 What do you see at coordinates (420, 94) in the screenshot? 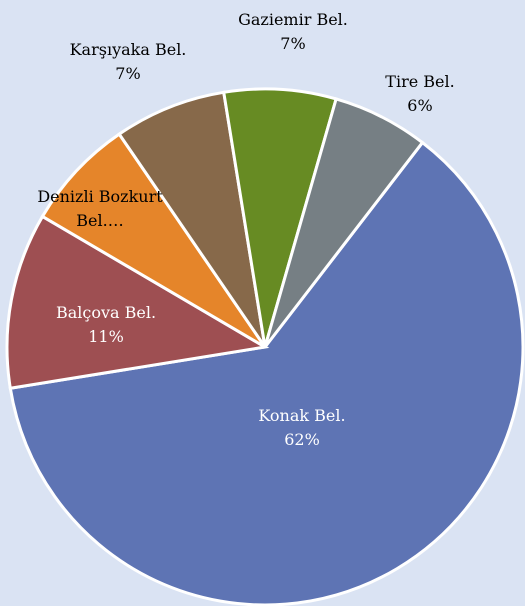
I see `slice-label: Tire Bel. 6%` at bounding box center [420, 94].